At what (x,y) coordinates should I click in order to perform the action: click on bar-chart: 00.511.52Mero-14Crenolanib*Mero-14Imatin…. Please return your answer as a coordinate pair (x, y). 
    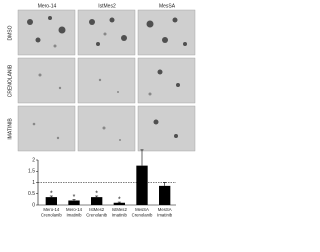
    Looking at the image, I should click on (102, 183).